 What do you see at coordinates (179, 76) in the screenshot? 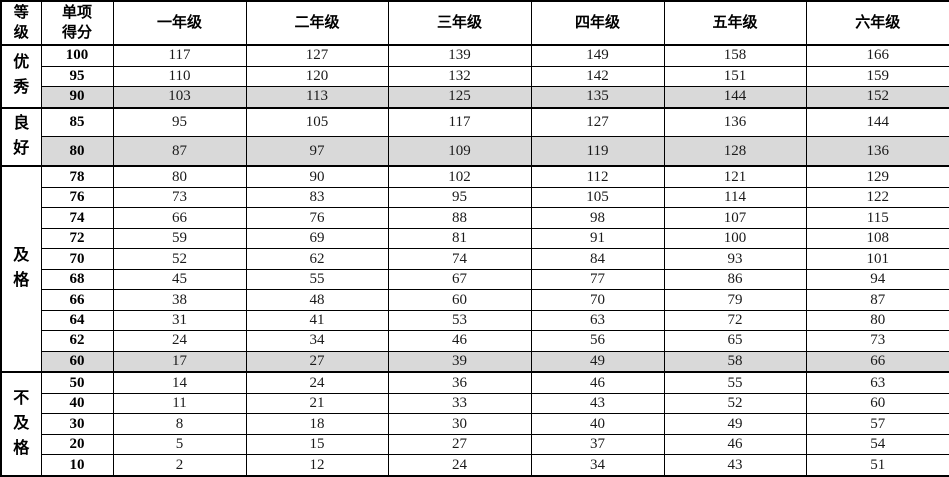
I see `value-cell: 110` at bounding box center [179, 76].